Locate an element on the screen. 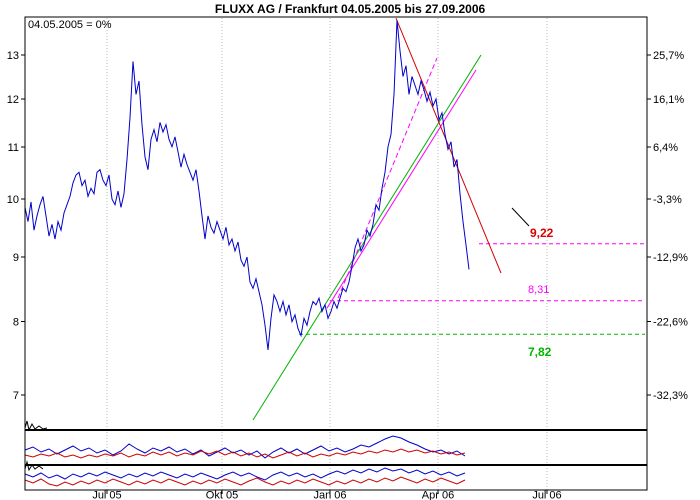 The height and width of the screenshot is (500, 700). y-axis-label-left: 9 is located at coordinates (16, 258).